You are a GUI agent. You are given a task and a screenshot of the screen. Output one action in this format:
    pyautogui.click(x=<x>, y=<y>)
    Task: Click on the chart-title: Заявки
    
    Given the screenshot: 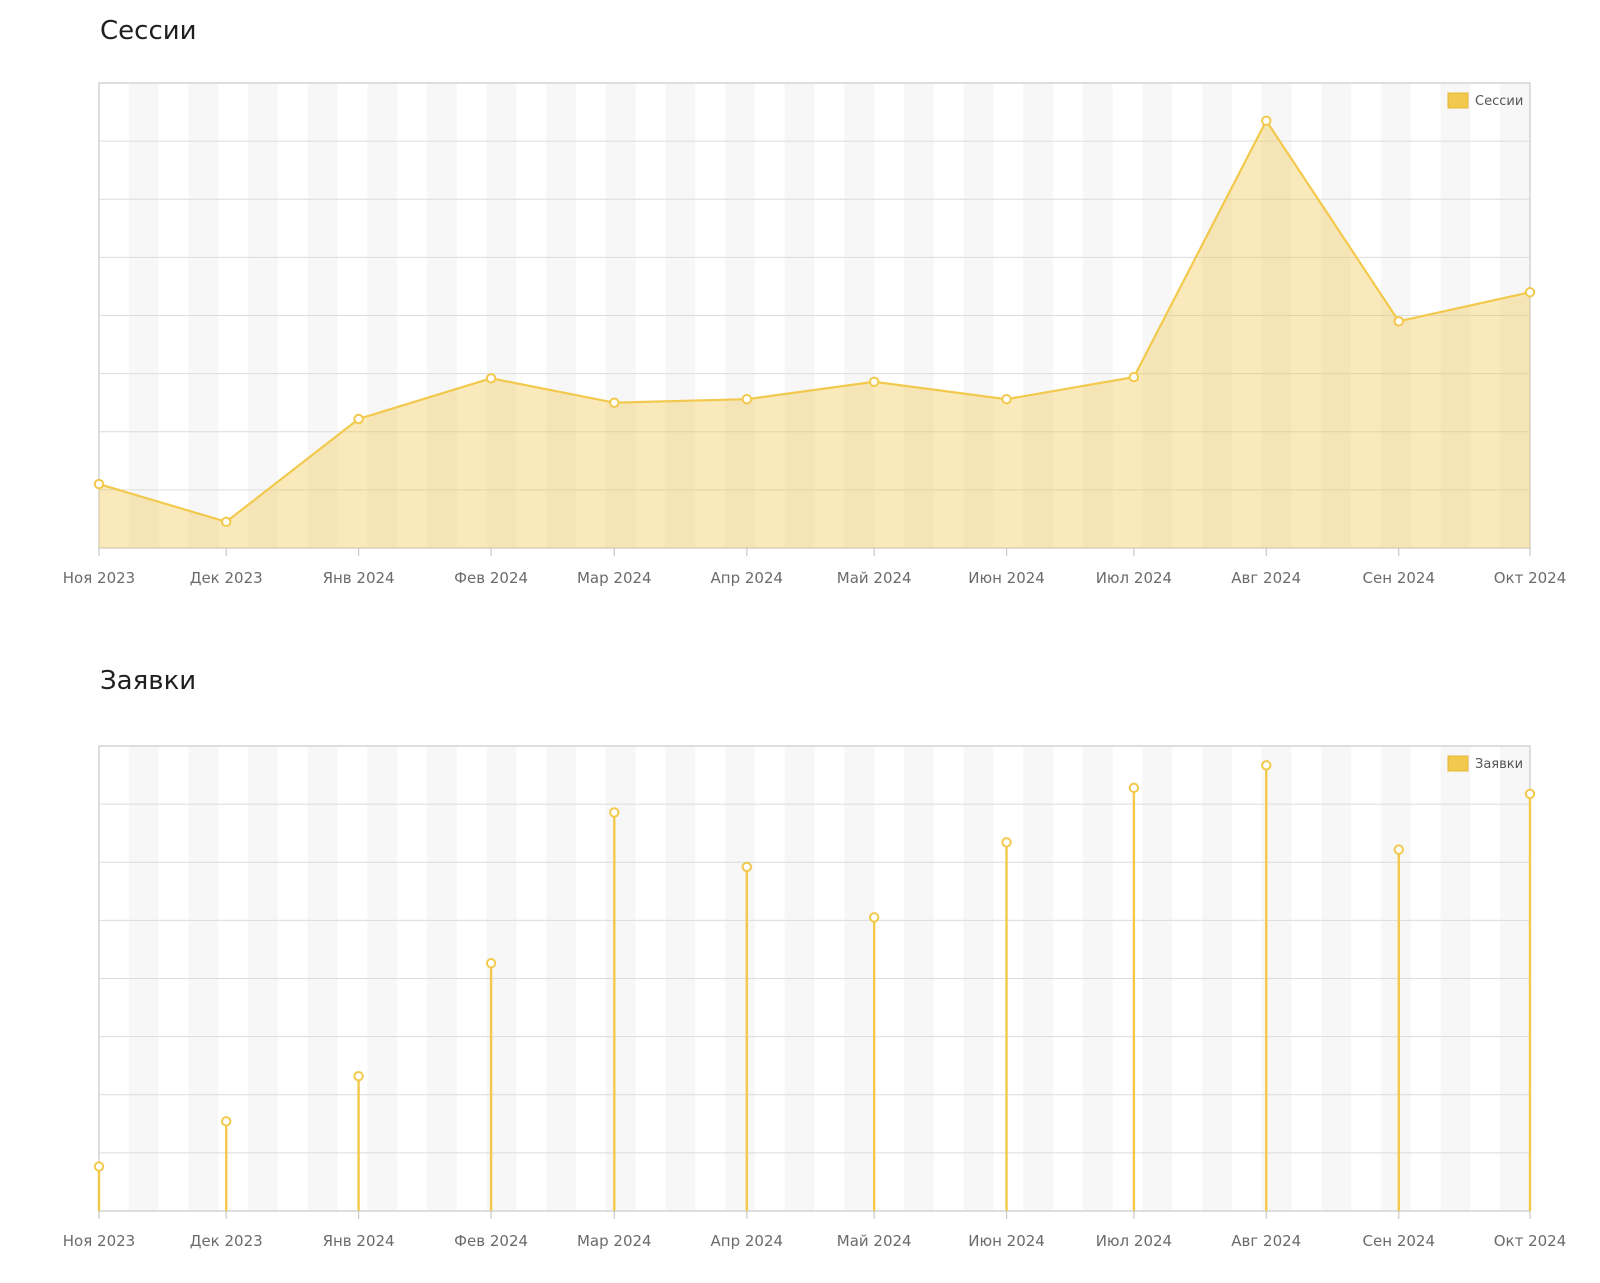 What is the action you would take?
    pyautogui.click(x=148, y=681)
    